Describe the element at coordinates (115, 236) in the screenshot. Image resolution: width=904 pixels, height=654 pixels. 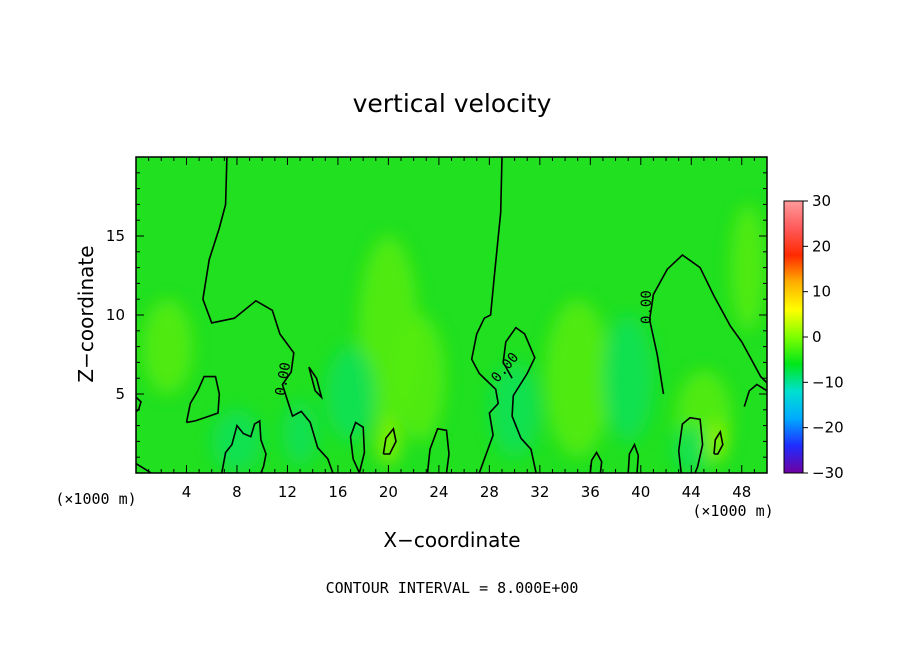
I see `y-tick-label: 15` at that location.